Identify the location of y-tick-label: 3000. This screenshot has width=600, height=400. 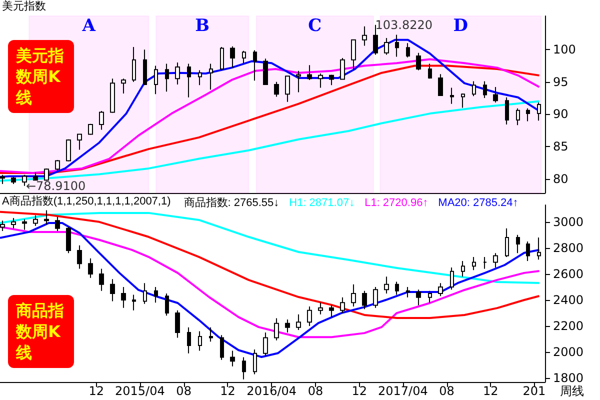
(568, 221).